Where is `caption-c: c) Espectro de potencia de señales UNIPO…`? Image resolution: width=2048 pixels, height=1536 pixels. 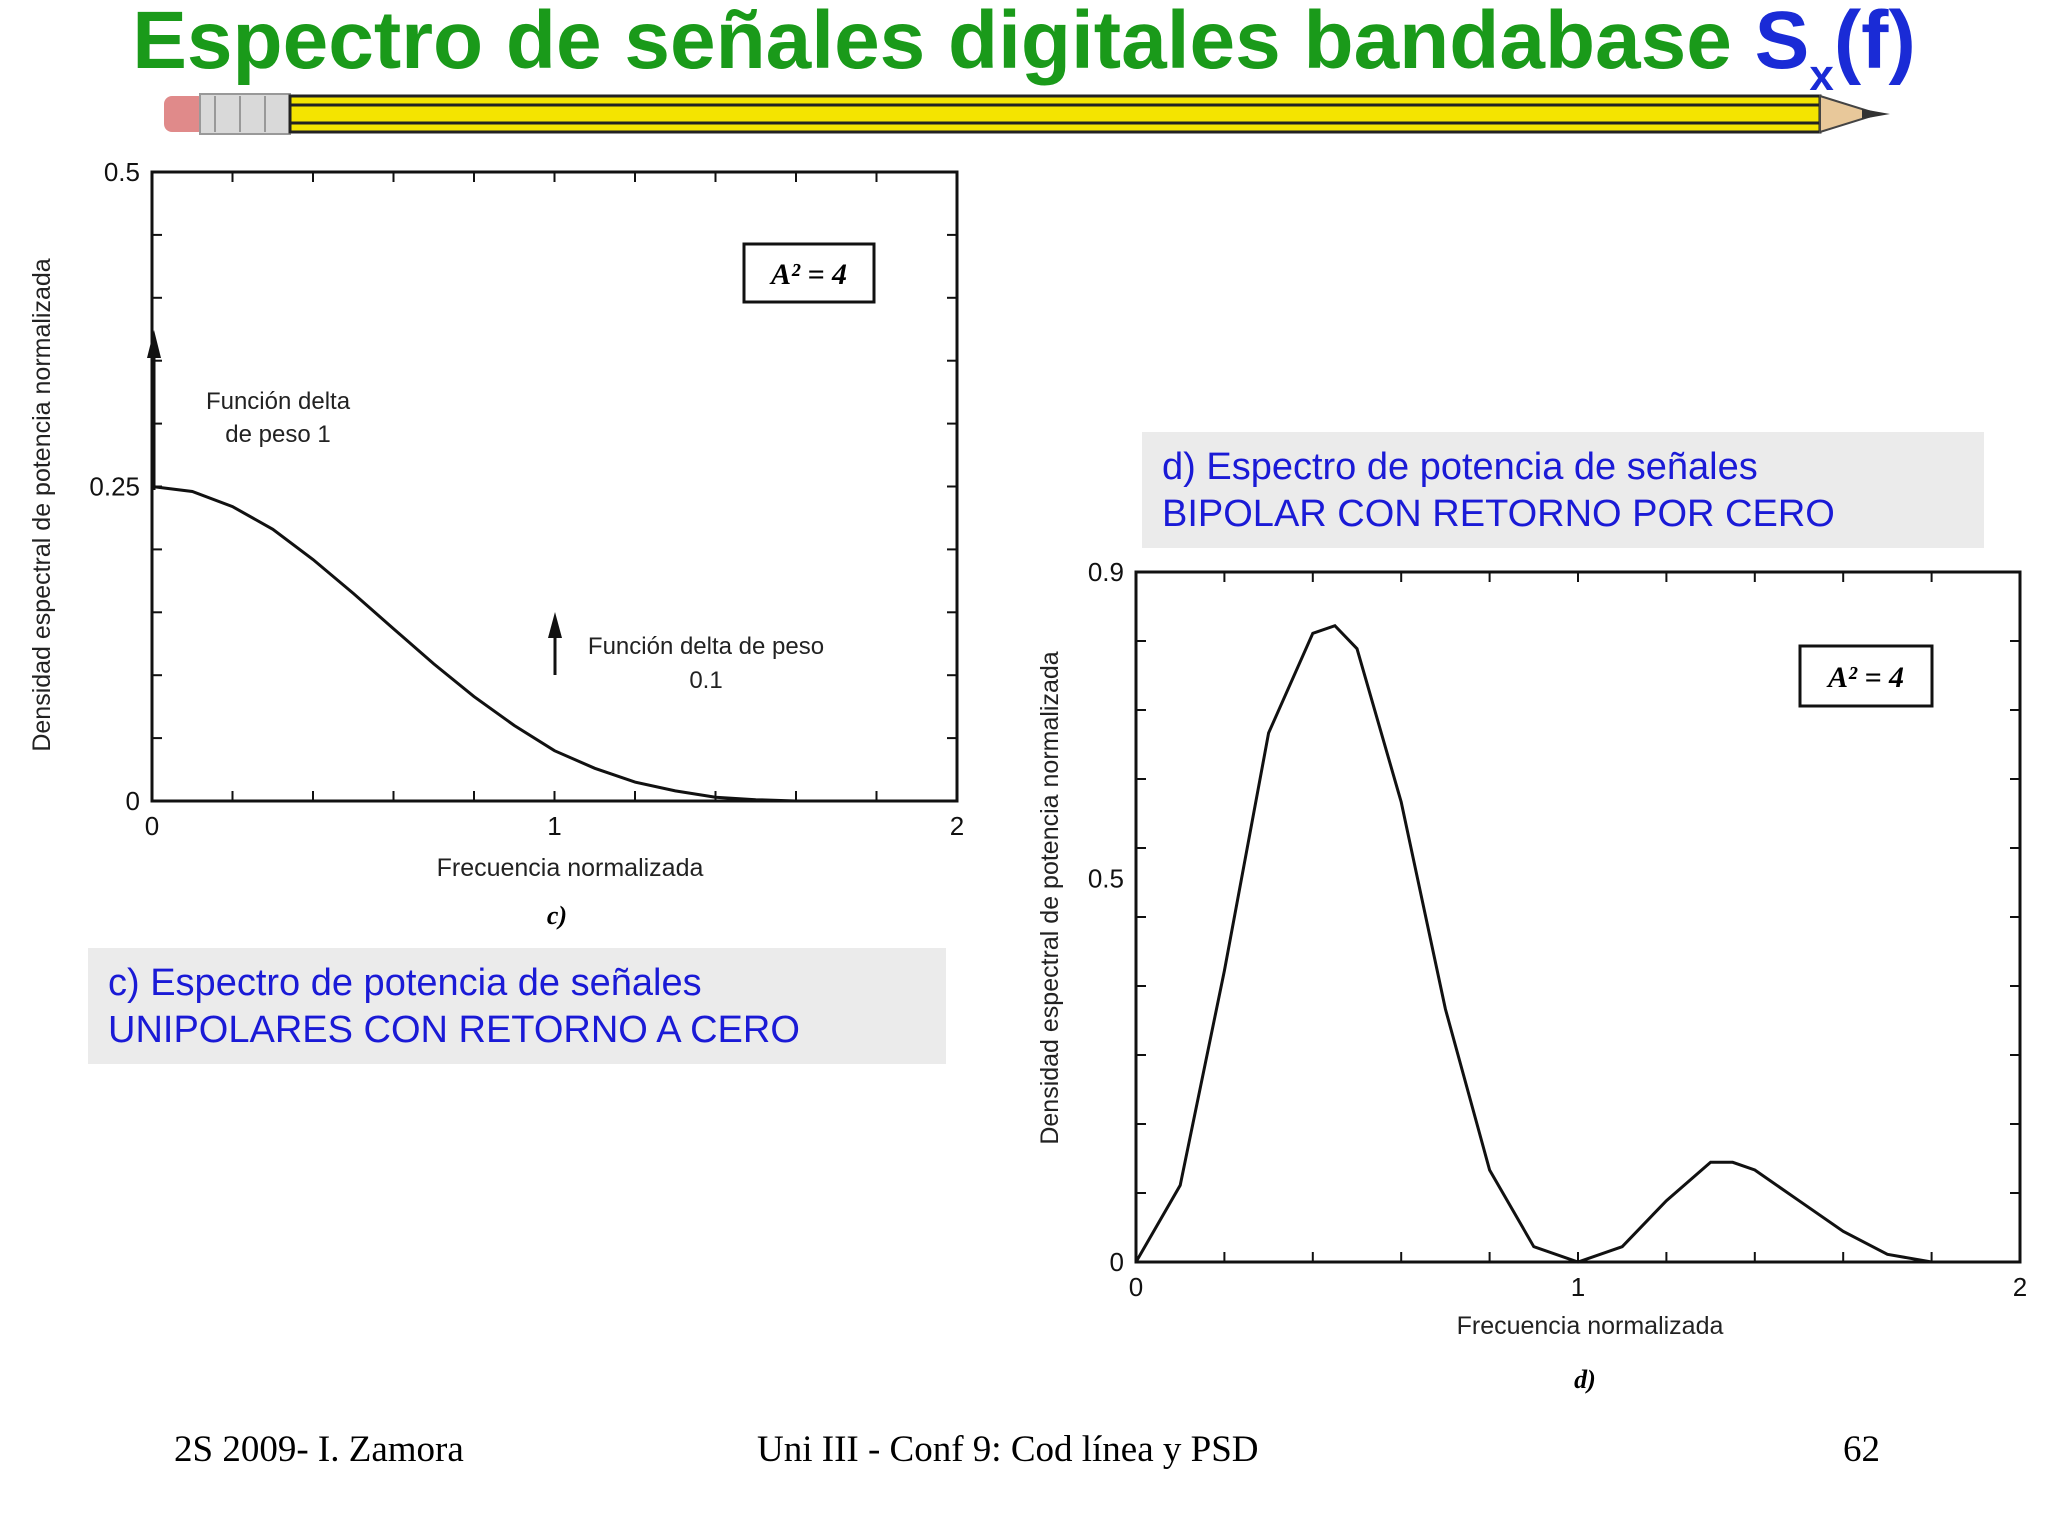
caption-c: c) Espectro de potencia de señales UNIPO… is located at coordinates (517, 1006).